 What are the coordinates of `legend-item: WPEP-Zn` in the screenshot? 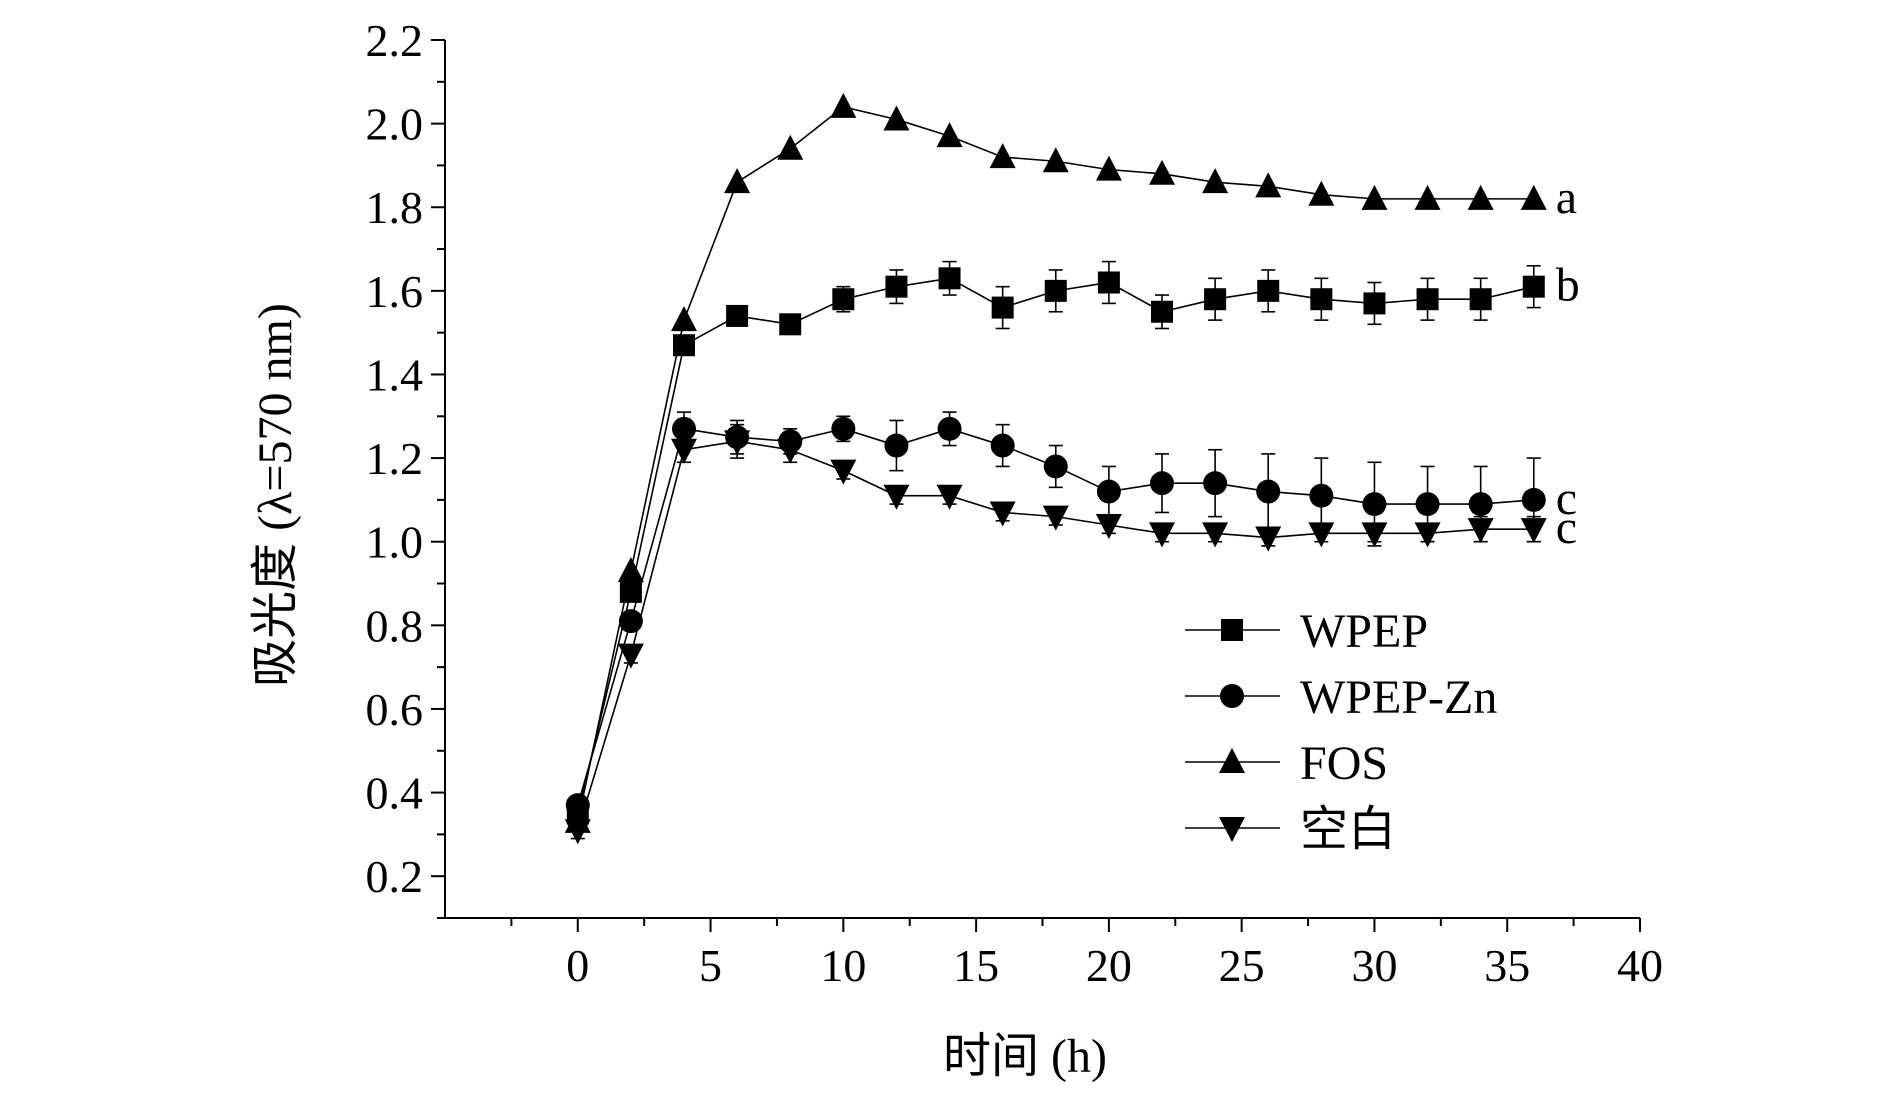 It's located at (1341, 697).